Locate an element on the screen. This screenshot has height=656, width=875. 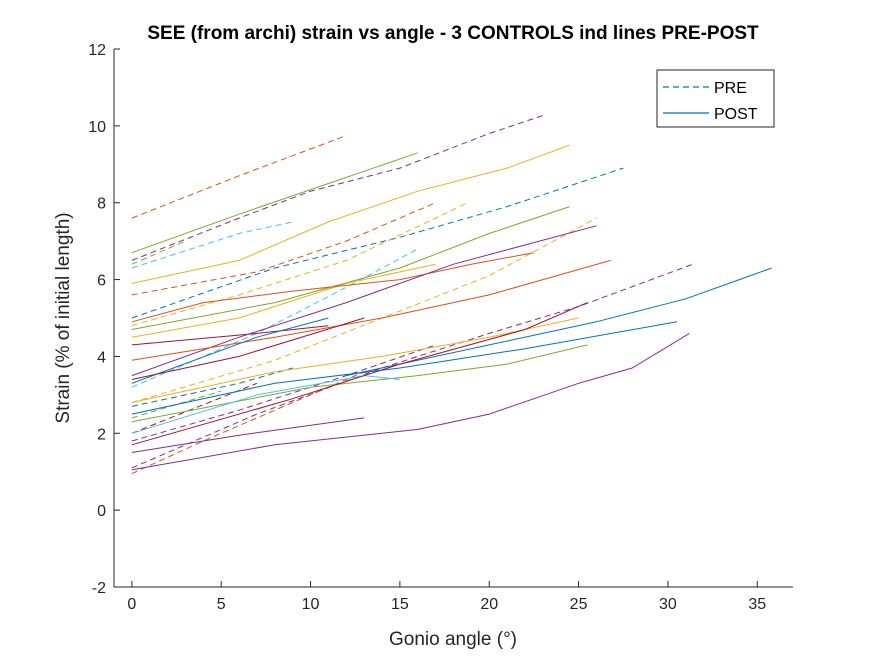
y-tick-label: 6 is located at coordinates (101, 281).